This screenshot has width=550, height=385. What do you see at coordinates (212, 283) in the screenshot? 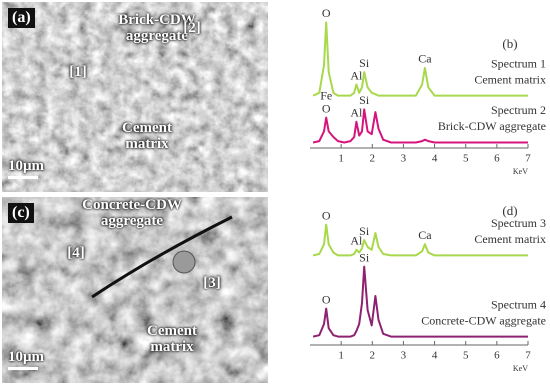
I see `image-label: [3]` at bounding box center [212, 283].